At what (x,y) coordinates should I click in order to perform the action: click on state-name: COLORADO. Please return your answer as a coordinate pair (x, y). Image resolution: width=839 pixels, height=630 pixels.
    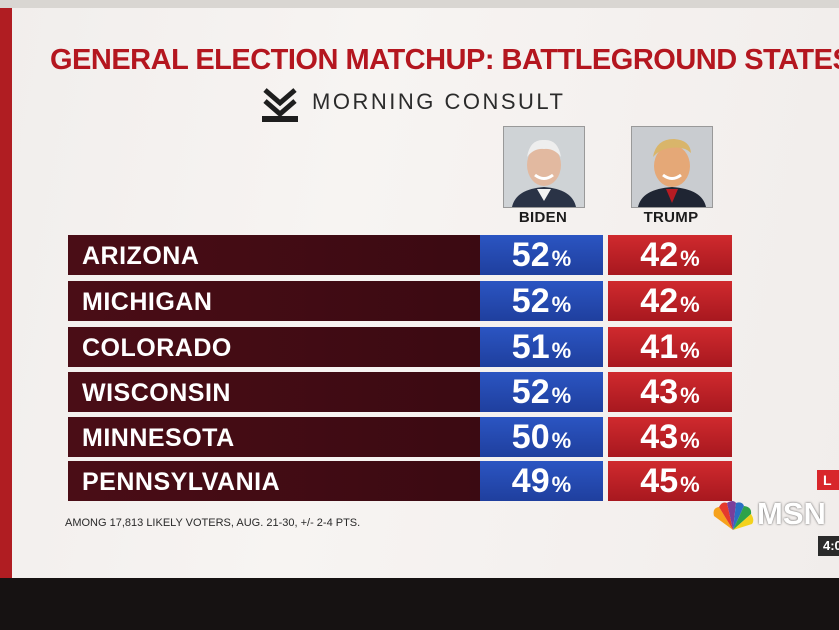
    Looking at the image, I should click on (157, 348).